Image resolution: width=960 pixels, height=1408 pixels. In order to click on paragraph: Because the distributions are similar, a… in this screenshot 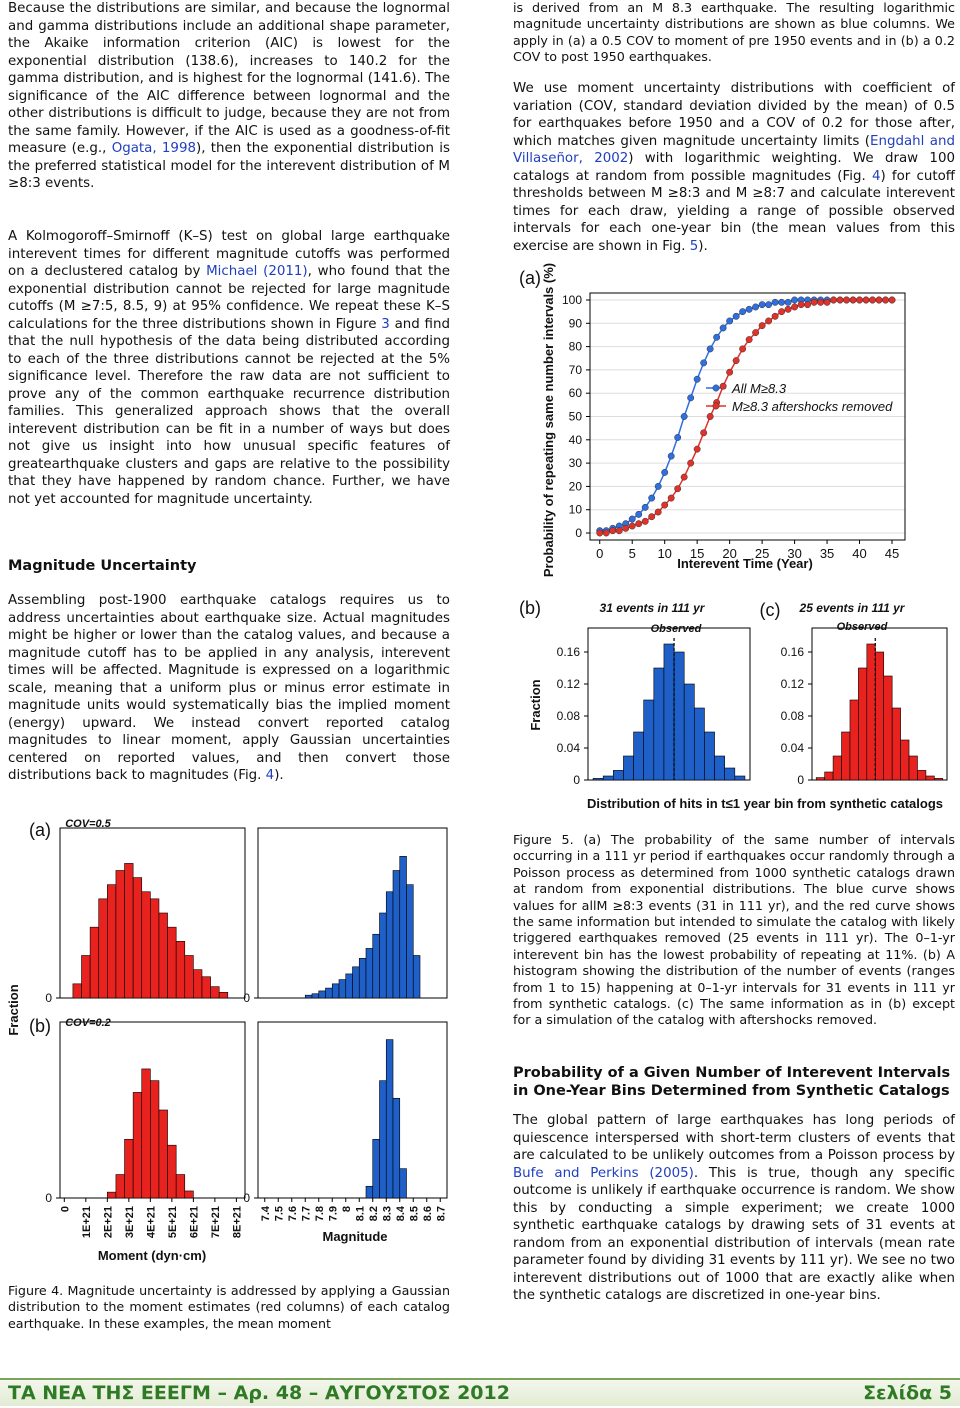, I will do `click(229, 96)`.